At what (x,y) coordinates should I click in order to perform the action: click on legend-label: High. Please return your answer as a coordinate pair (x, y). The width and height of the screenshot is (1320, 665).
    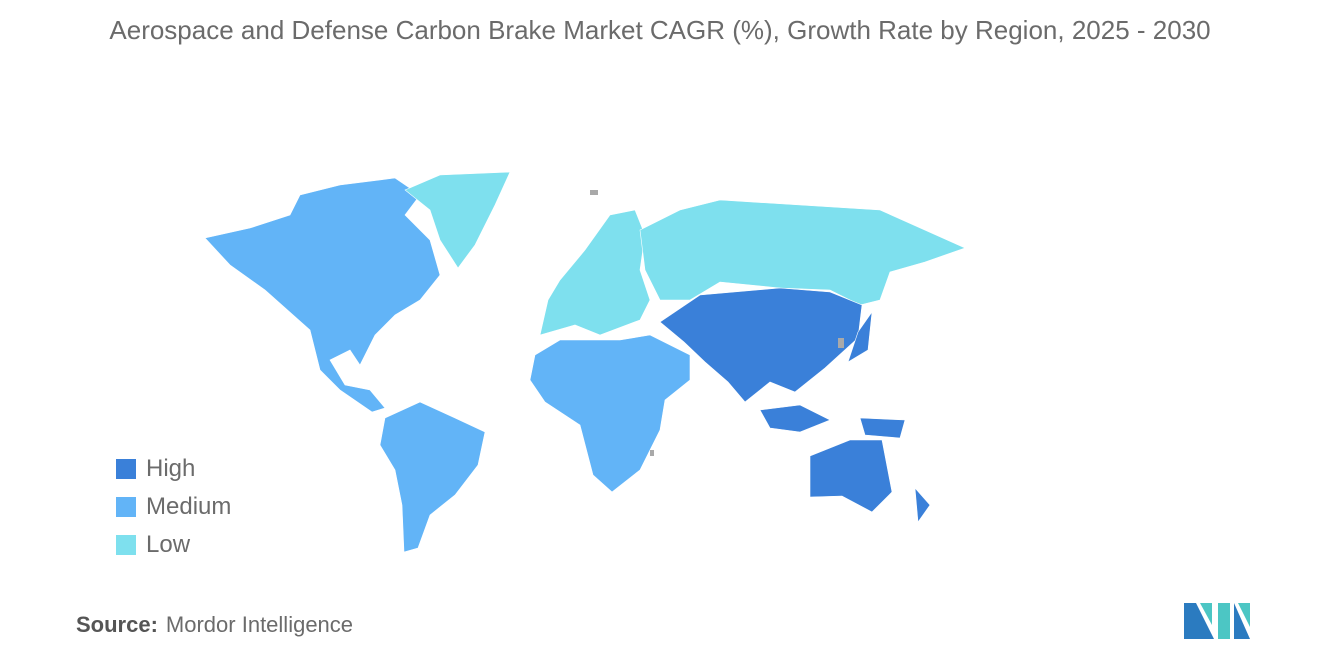
    Looking at the image, I should click on (171, 468).